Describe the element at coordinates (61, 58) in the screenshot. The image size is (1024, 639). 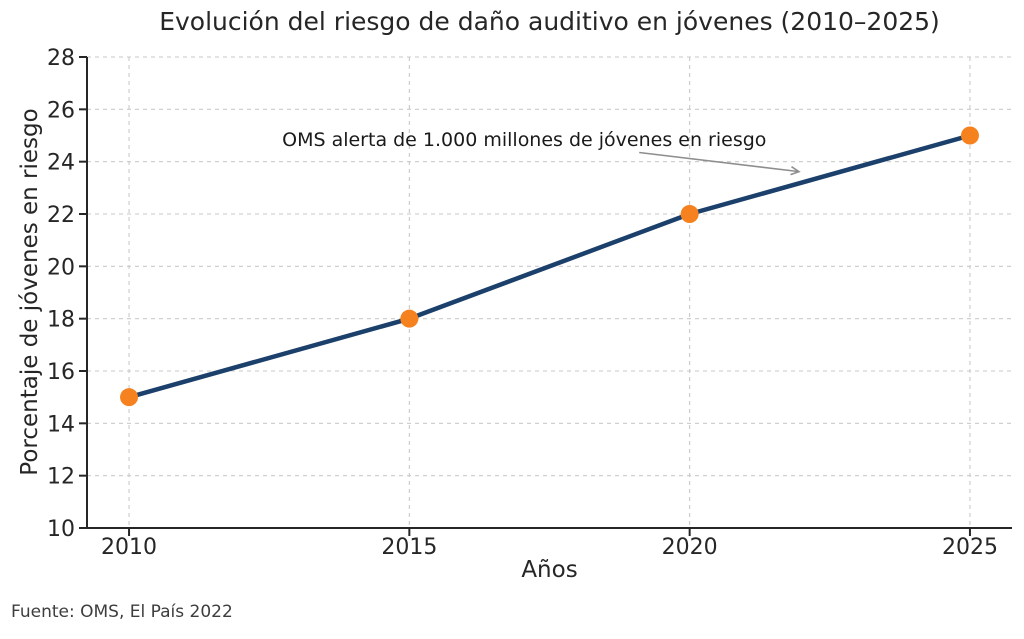
I see `y-tick-label: 28` at that location.